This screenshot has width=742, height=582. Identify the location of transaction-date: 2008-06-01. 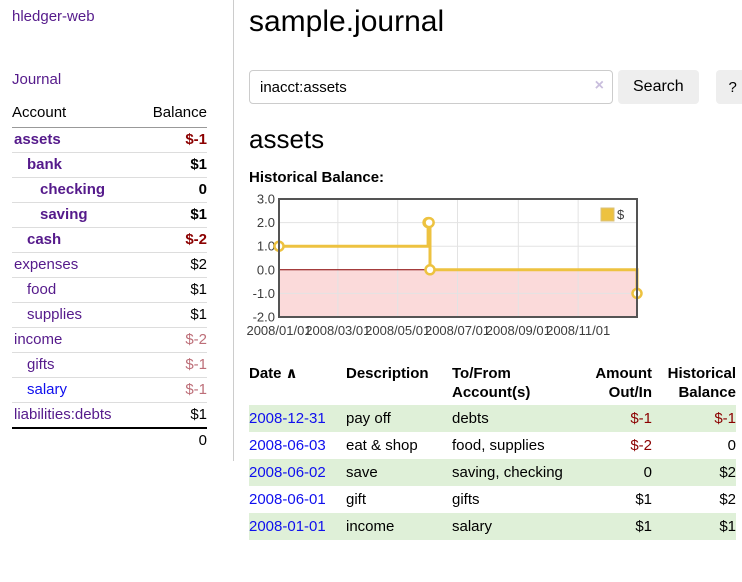
(297, 499).